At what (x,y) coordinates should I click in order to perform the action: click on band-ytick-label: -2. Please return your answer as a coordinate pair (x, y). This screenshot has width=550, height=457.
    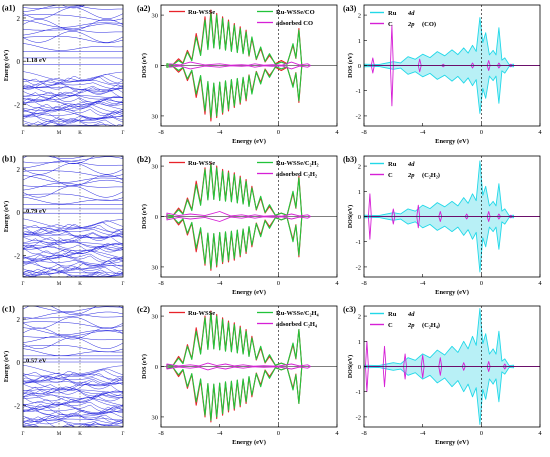
    Looking at the image, I should click on (17, 256).